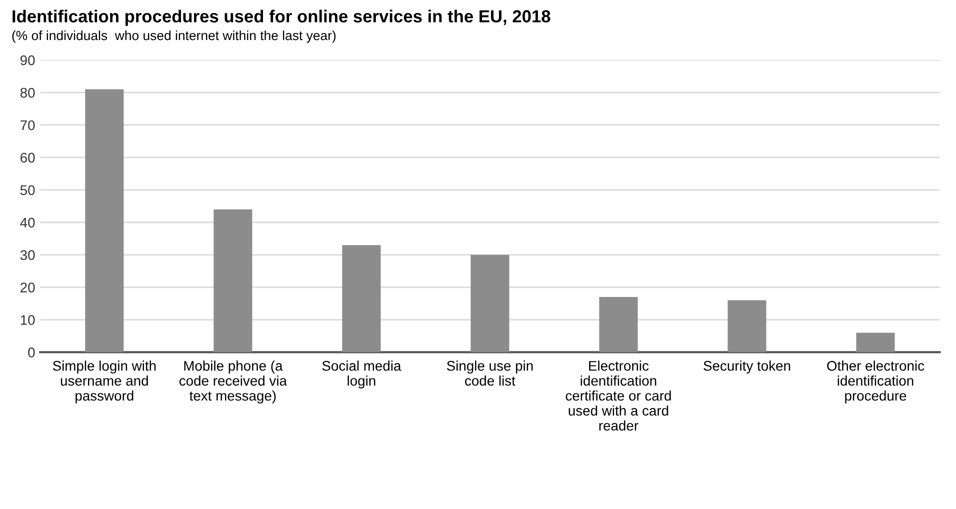 The width and height of the screenshot is (956, 509). I want to click on y-tick-label: 10, so click(27, 320).